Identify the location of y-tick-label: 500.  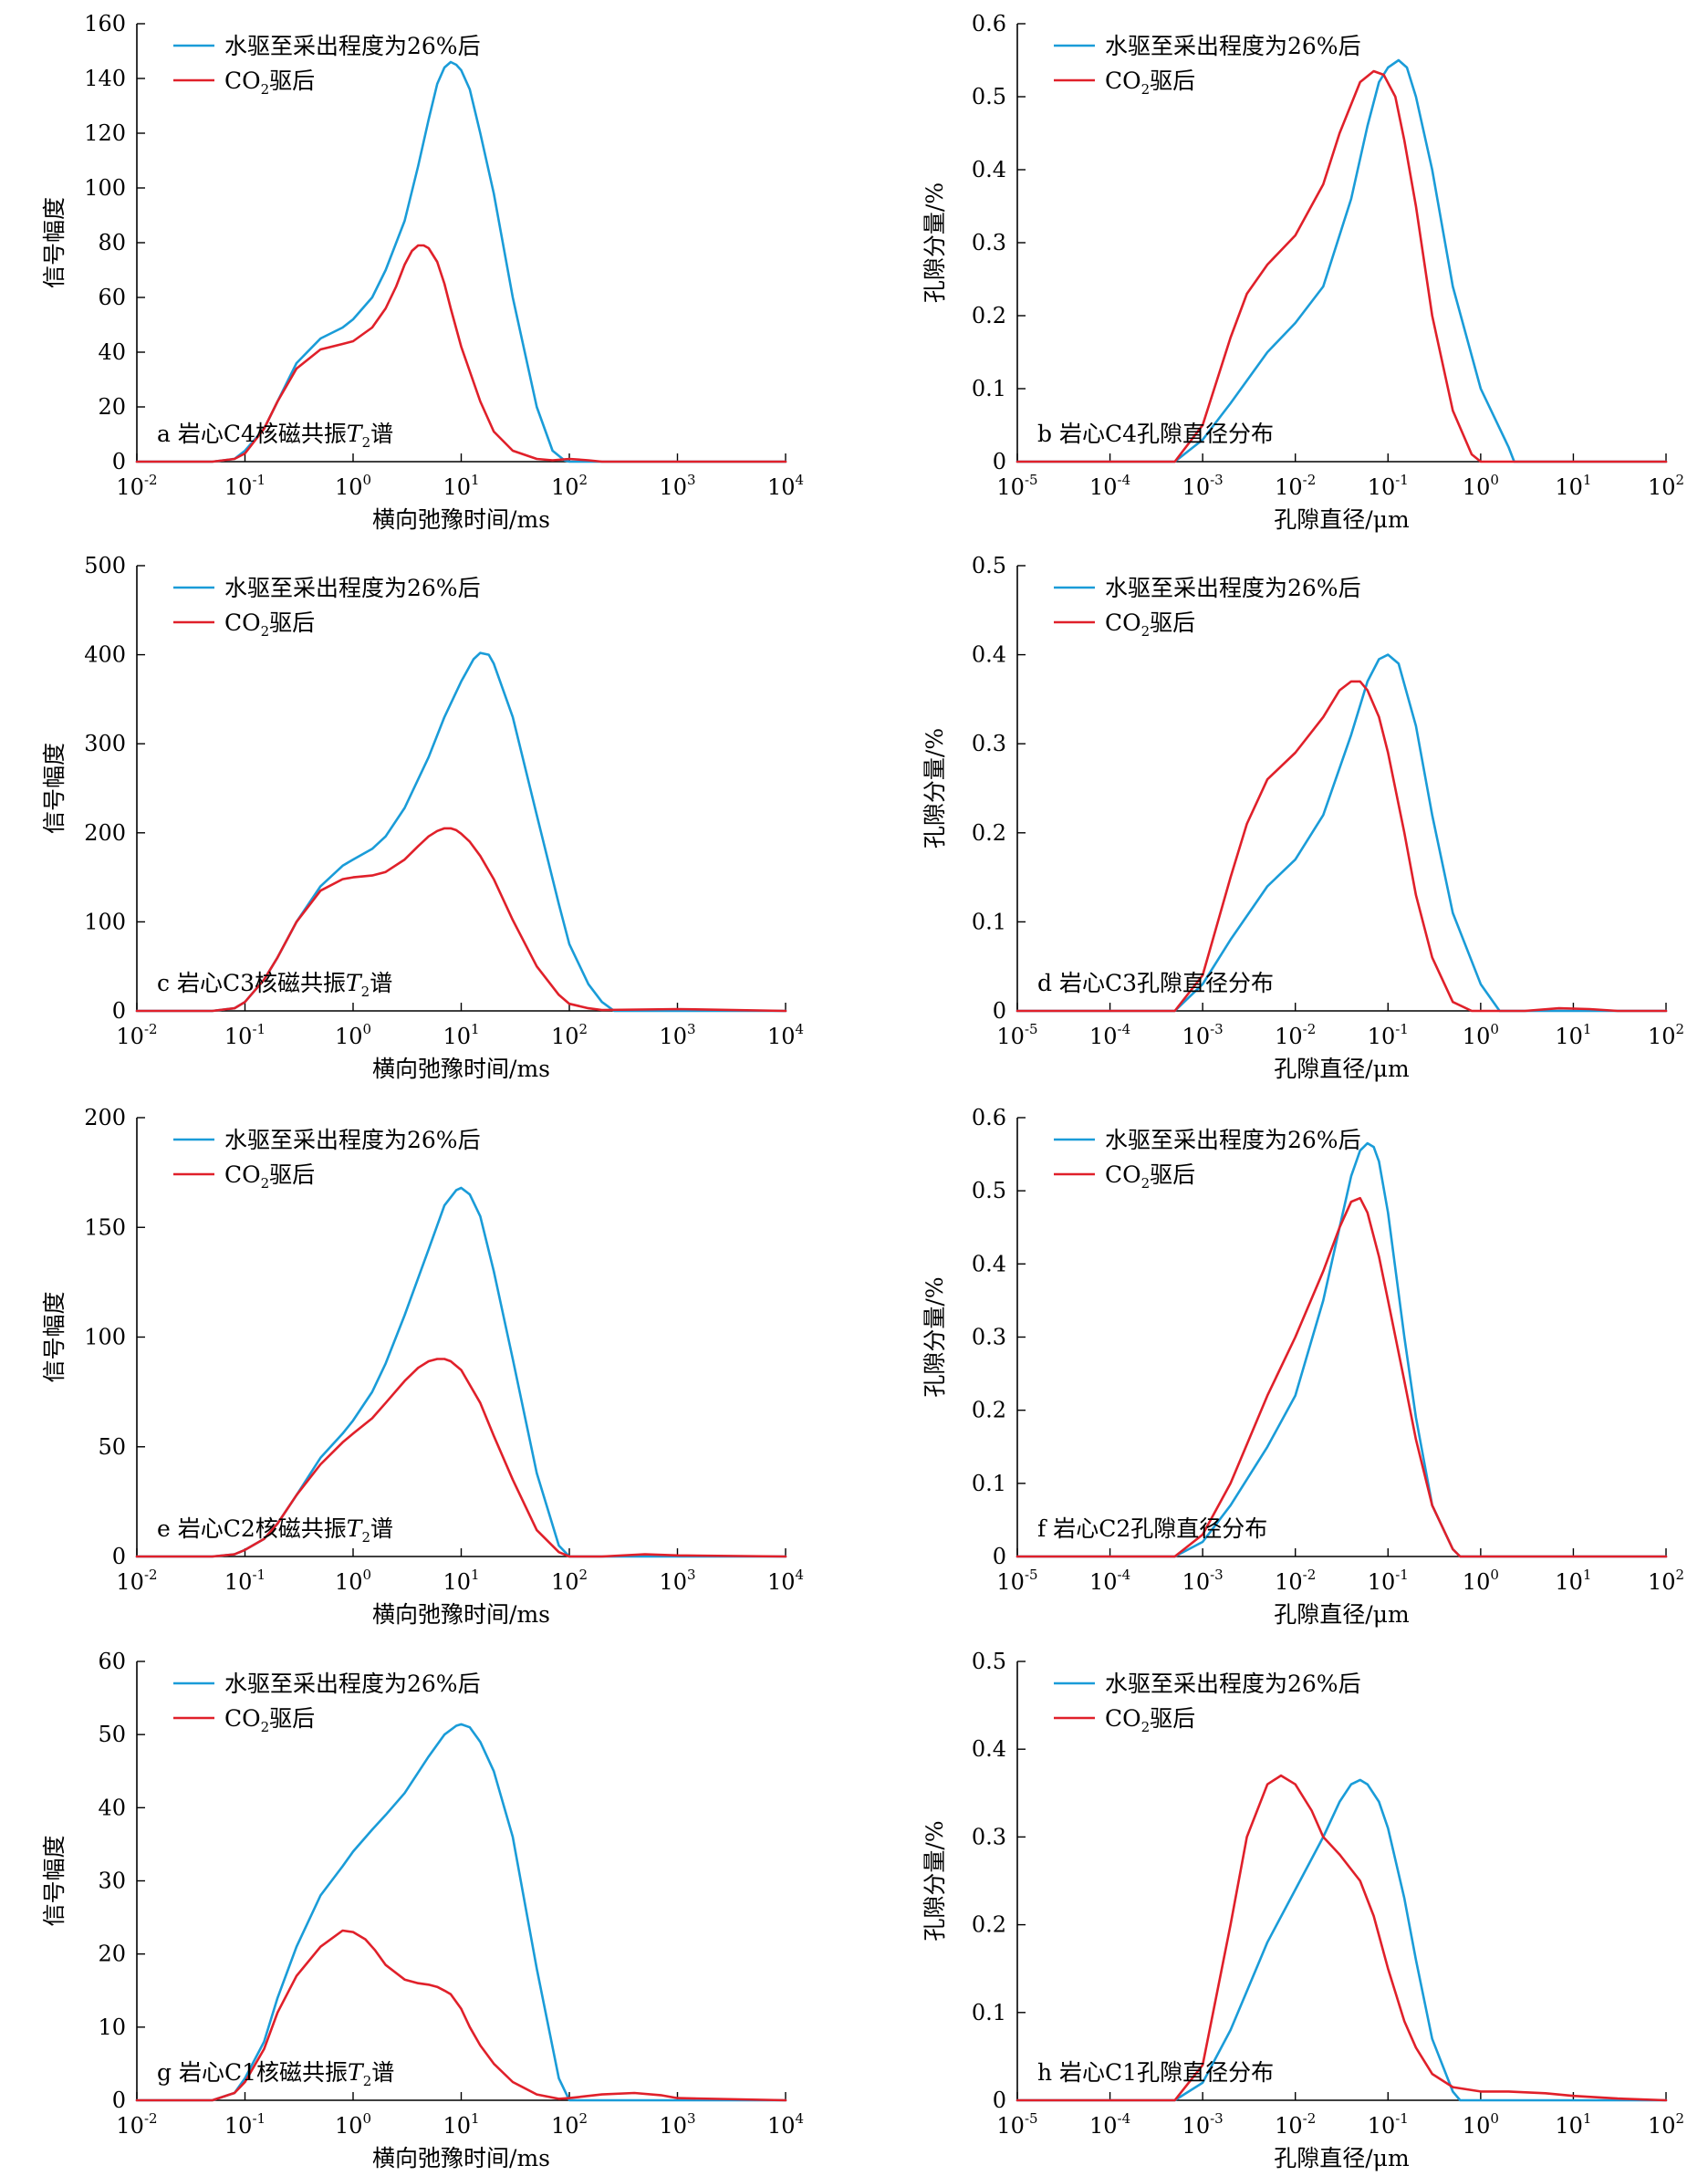
(105, 565).